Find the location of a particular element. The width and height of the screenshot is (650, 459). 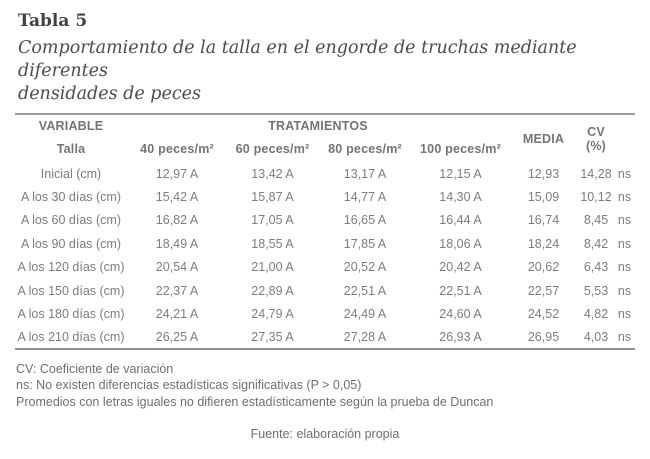

header-variable-sublabel: Talla is located at coordinates (71, 149).